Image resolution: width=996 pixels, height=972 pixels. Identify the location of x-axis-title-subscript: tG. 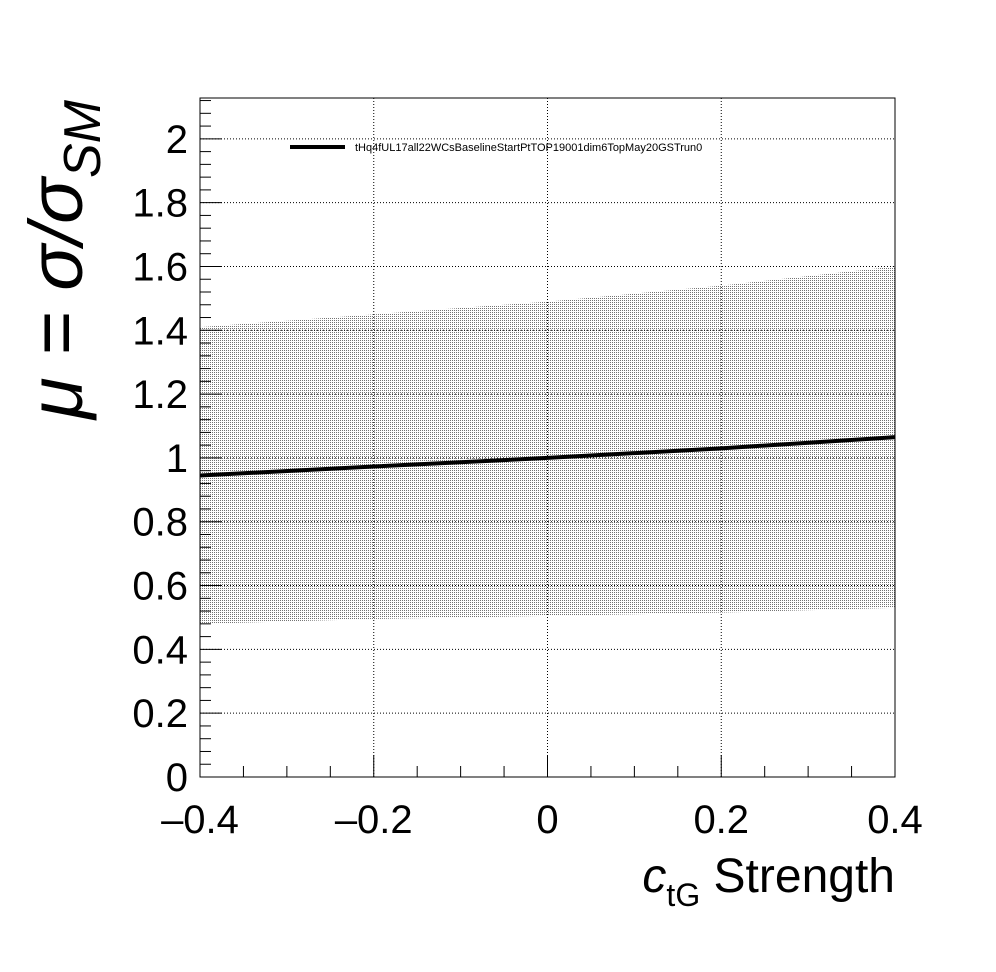
(683, 895).